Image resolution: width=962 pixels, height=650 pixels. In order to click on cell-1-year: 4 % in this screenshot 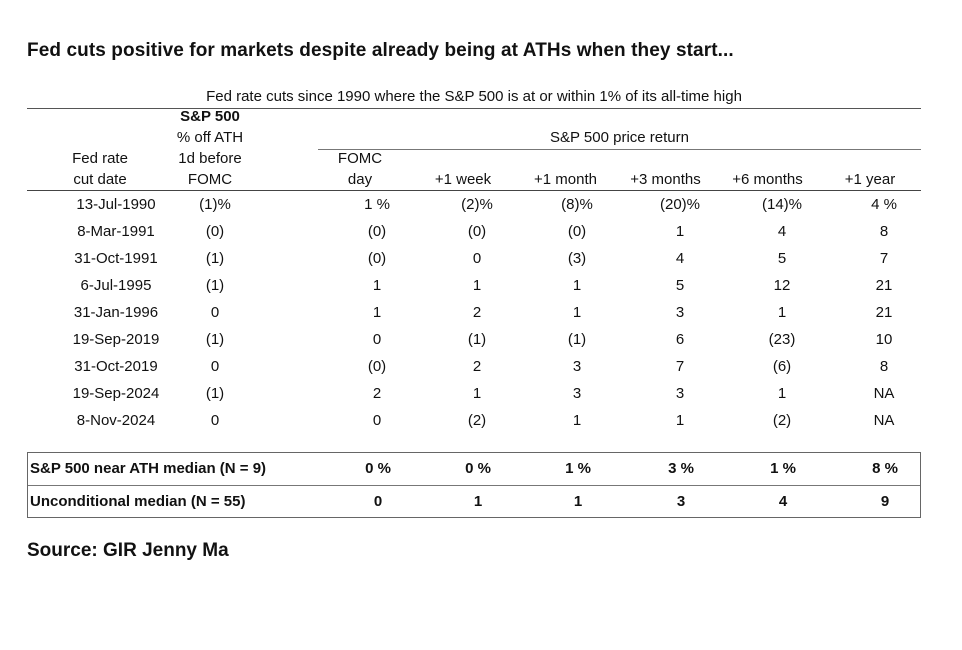, I will do `click(884, 204)`.